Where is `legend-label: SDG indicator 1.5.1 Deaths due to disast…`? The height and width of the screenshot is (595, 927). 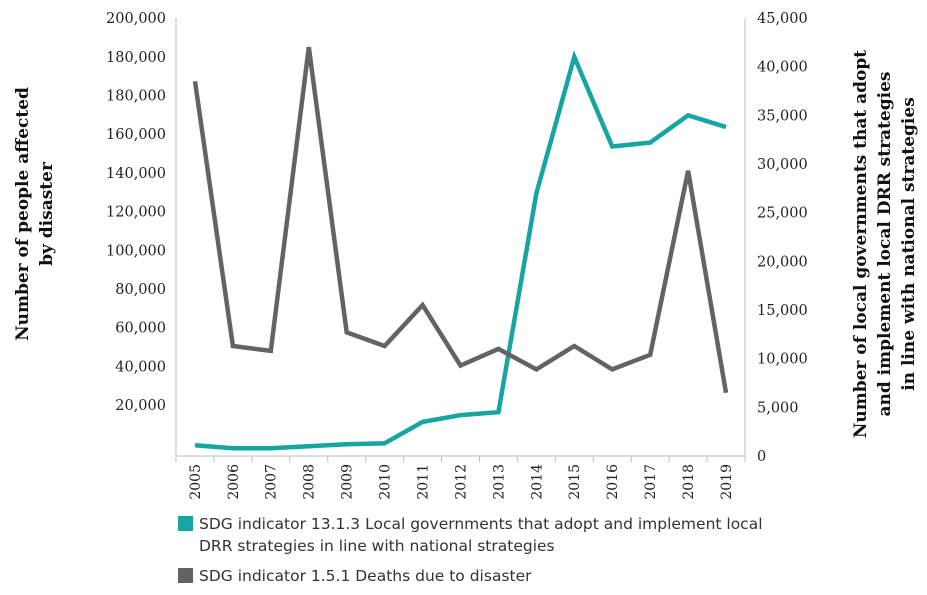 legend-label: SDG indicator 1.5.1 Deaths due to disast… is located at coordinates (365, 576).